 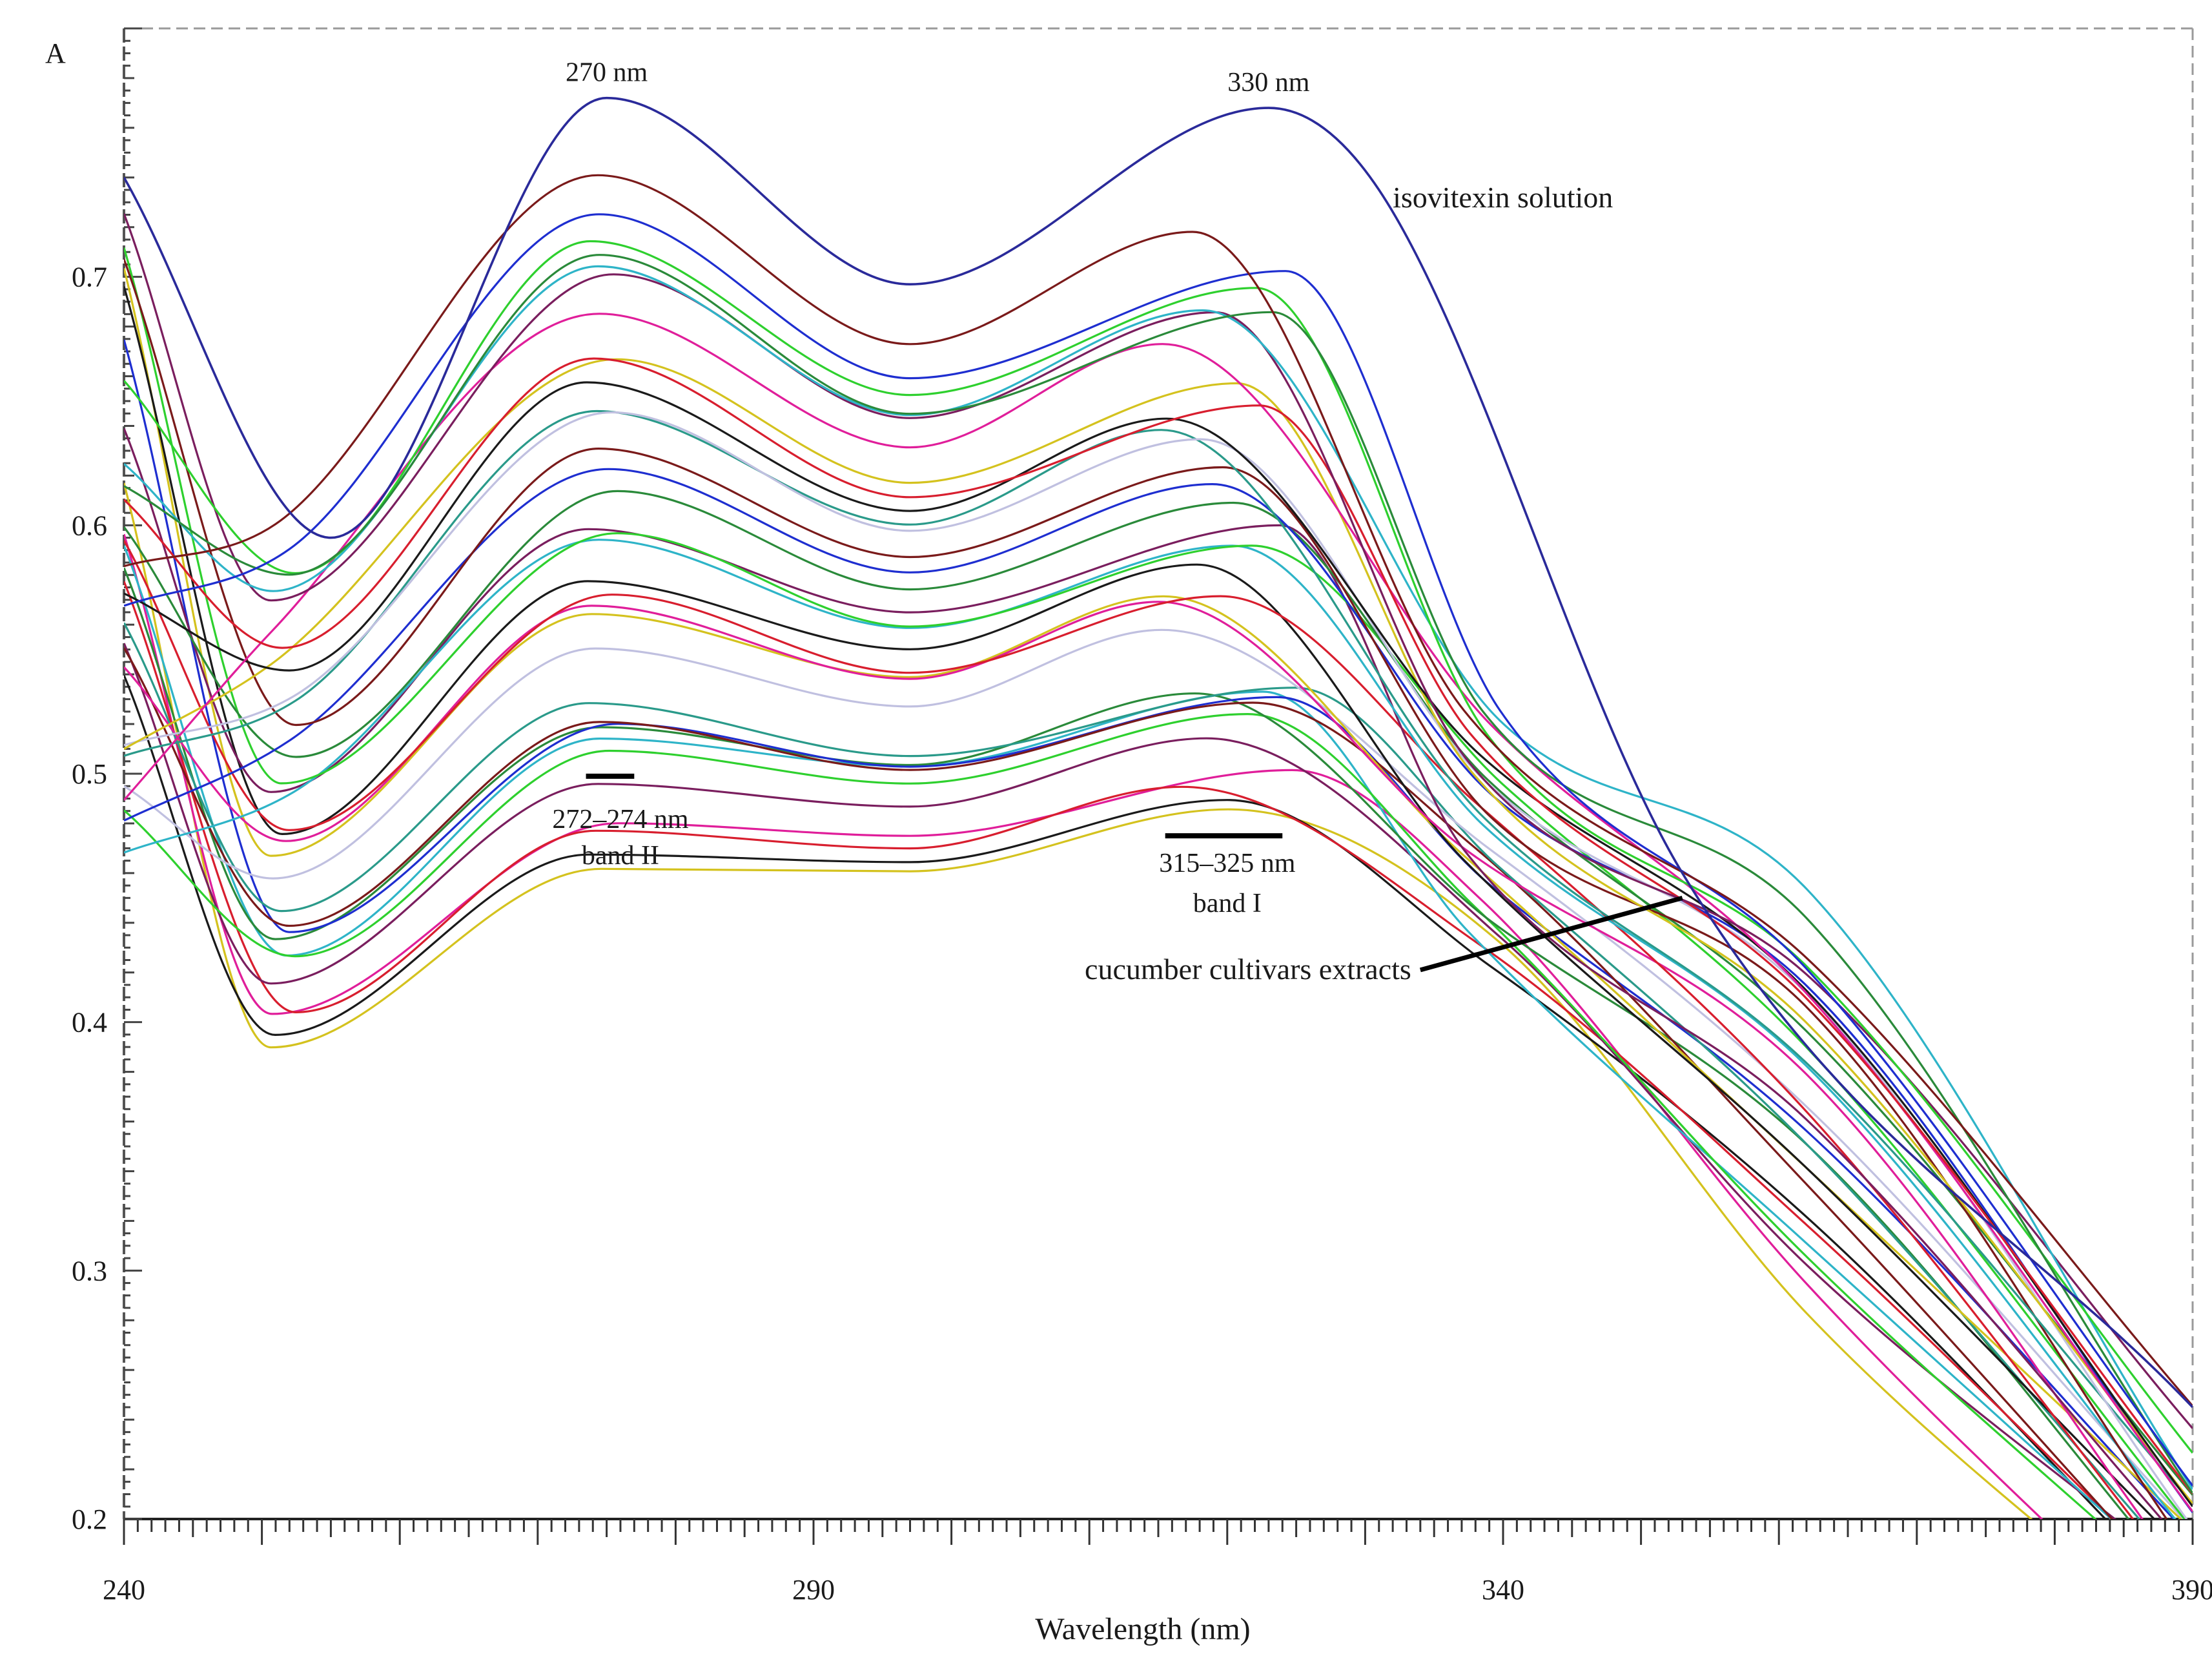 What do you see at coordinates (1157, 1590) in the screenshot?
I see `x-tick-labels: 240 290 340 390` at bounding box center [1157, 1590].